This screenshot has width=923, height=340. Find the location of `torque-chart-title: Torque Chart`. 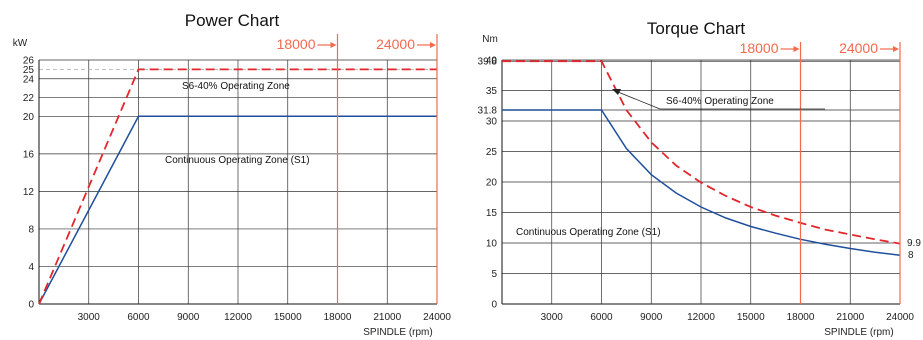

torque-chart-title: Torque Chart is located at coordinates (696, 28).